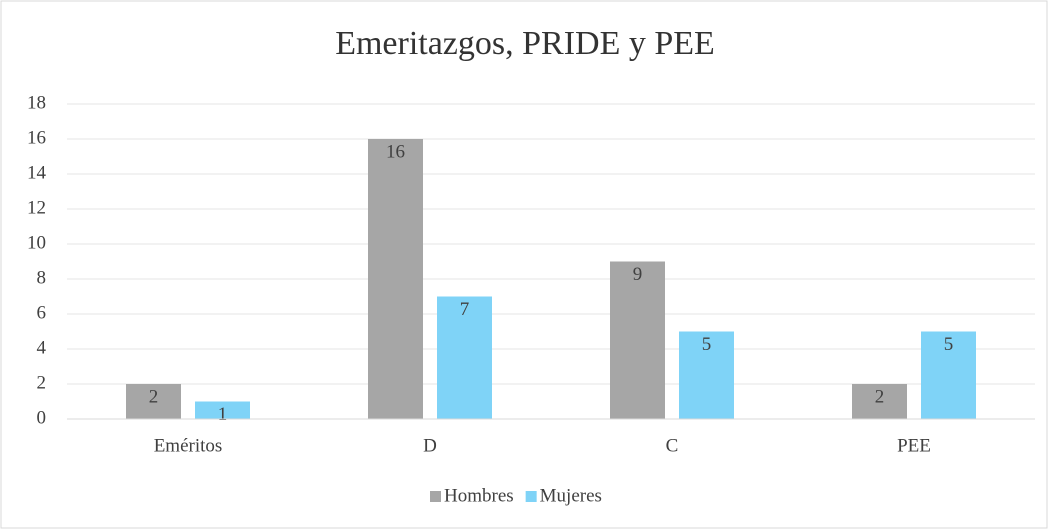 Image resolution: width=1050 pixels, height=531 pixels. Describe the element at coordinates (430, 445) in the screenshot. I see `x-tick-label: D` at that location.